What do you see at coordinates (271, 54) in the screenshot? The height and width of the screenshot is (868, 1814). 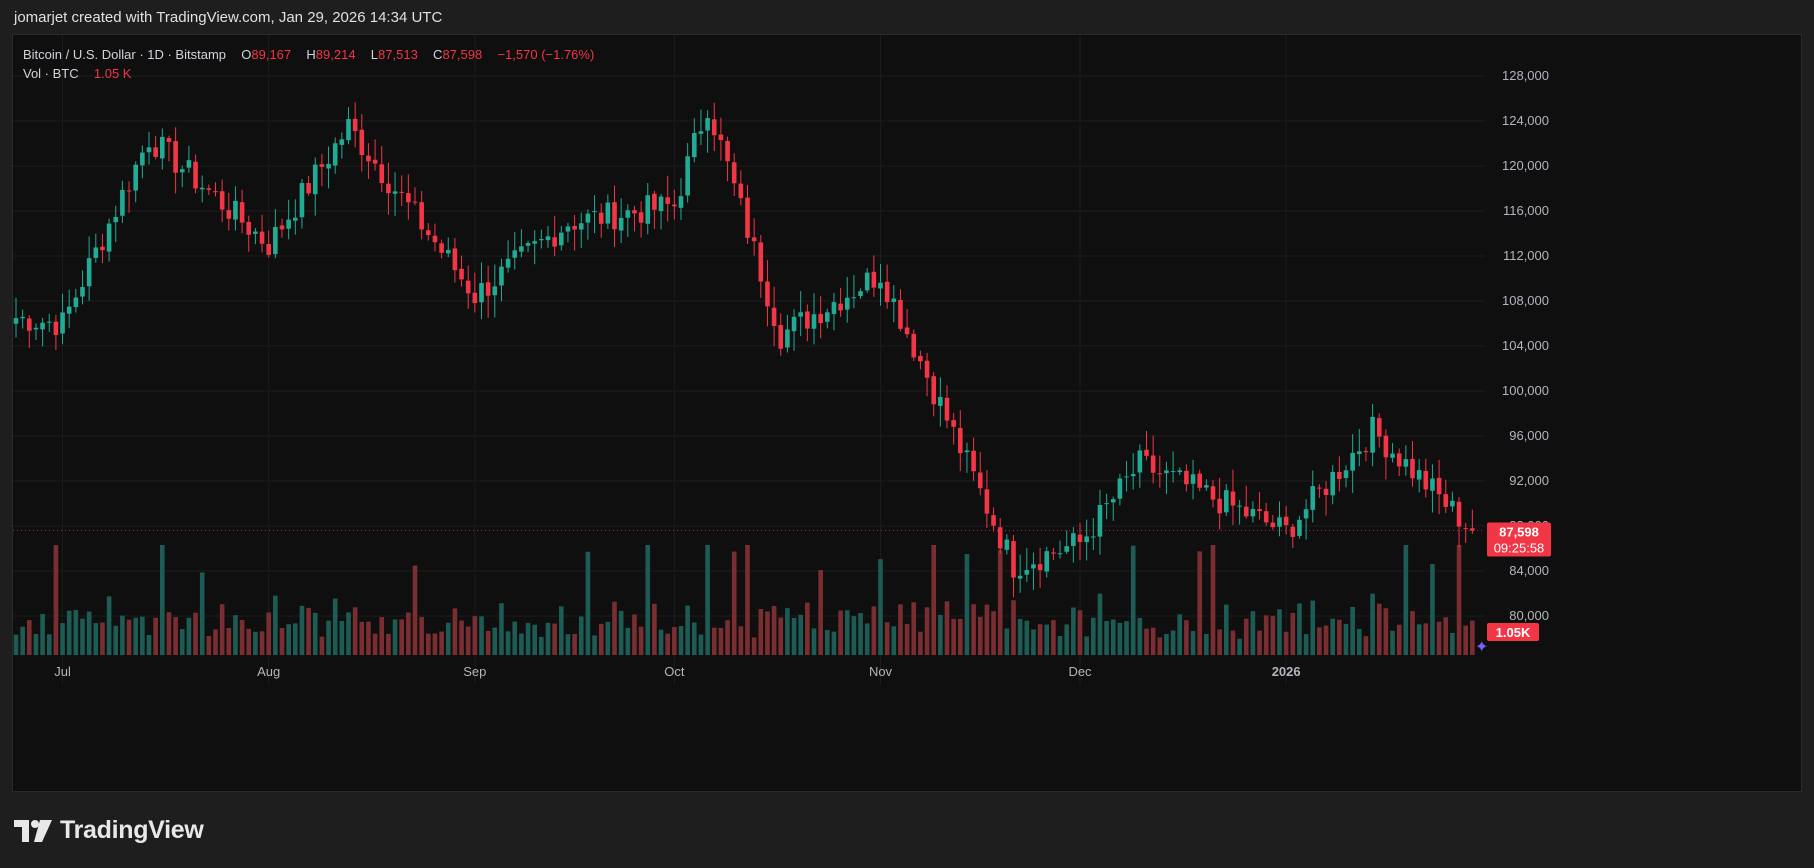 I see `open-value: 89,167` at bounding box center [271, 54].